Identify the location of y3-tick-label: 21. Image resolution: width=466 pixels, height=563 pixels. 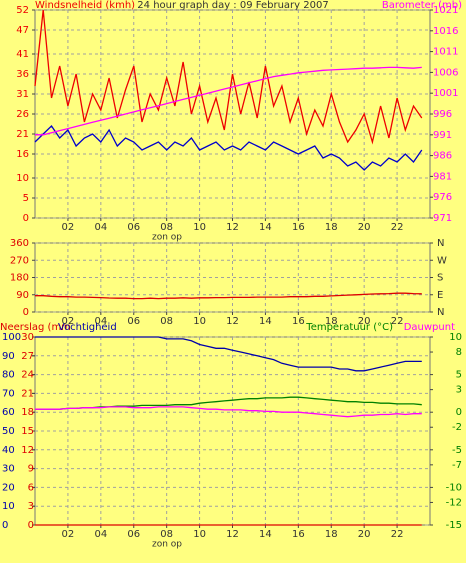
(27, 393).